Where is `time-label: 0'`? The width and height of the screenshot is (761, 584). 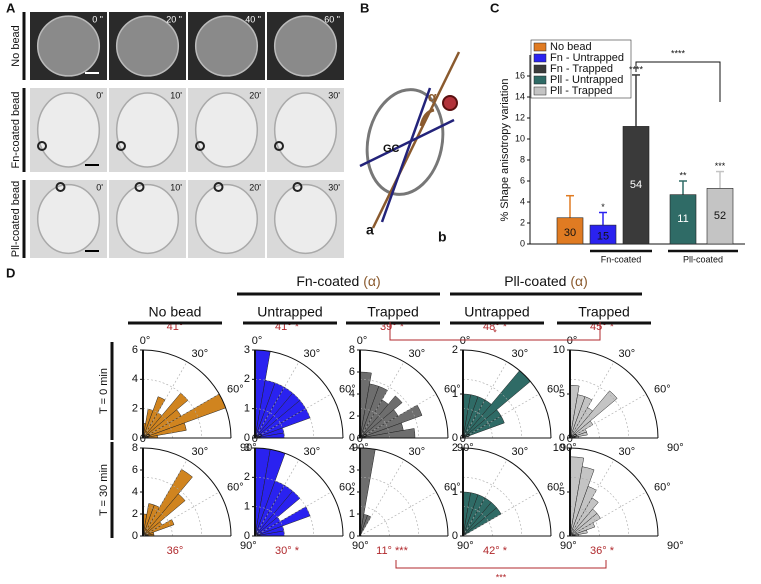
time-label: 0' is located at coordinates (99, 187).